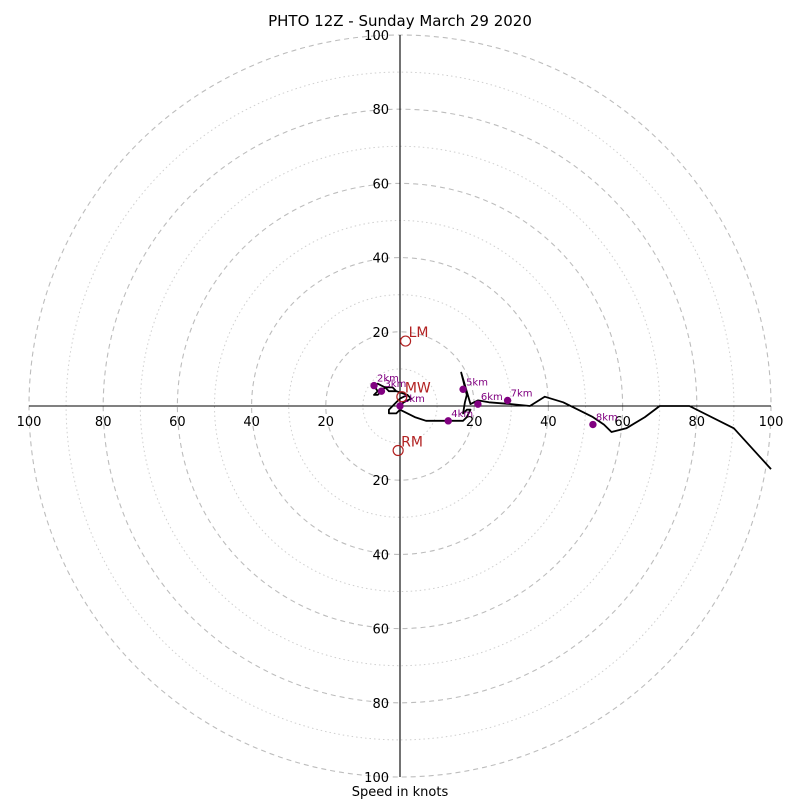  Describe the element at coordinates (463, 389) in the screenshot. I see `height-marker-5km` at that location.